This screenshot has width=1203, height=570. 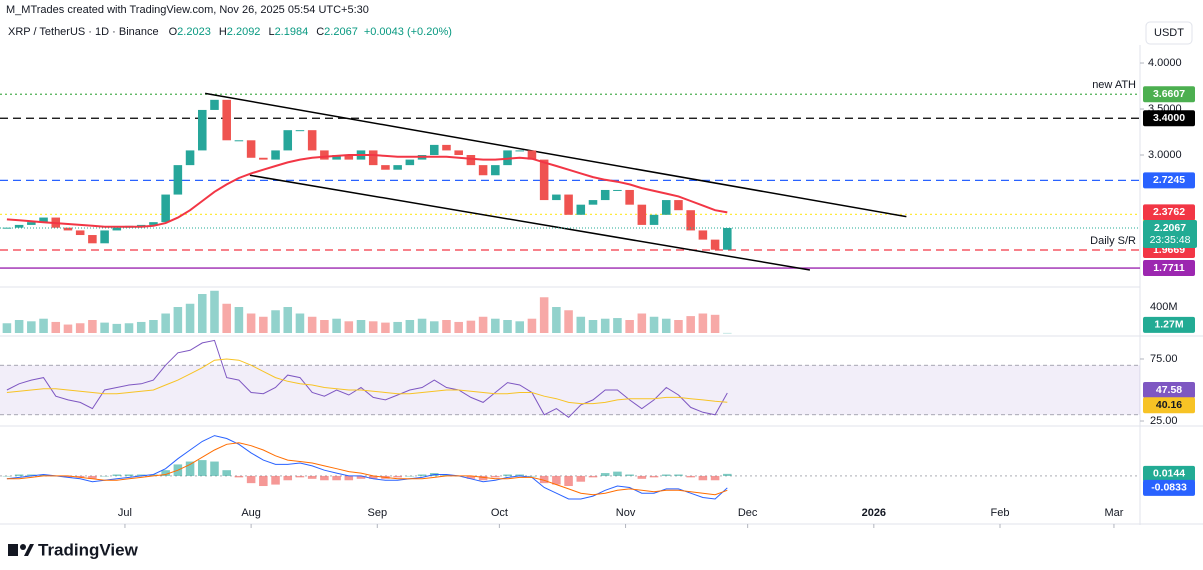 What do you see at coordinates (1164, 359) in the screenshot?
I see `y-tick-label: 75.00` at bounding box center [1164, 359].